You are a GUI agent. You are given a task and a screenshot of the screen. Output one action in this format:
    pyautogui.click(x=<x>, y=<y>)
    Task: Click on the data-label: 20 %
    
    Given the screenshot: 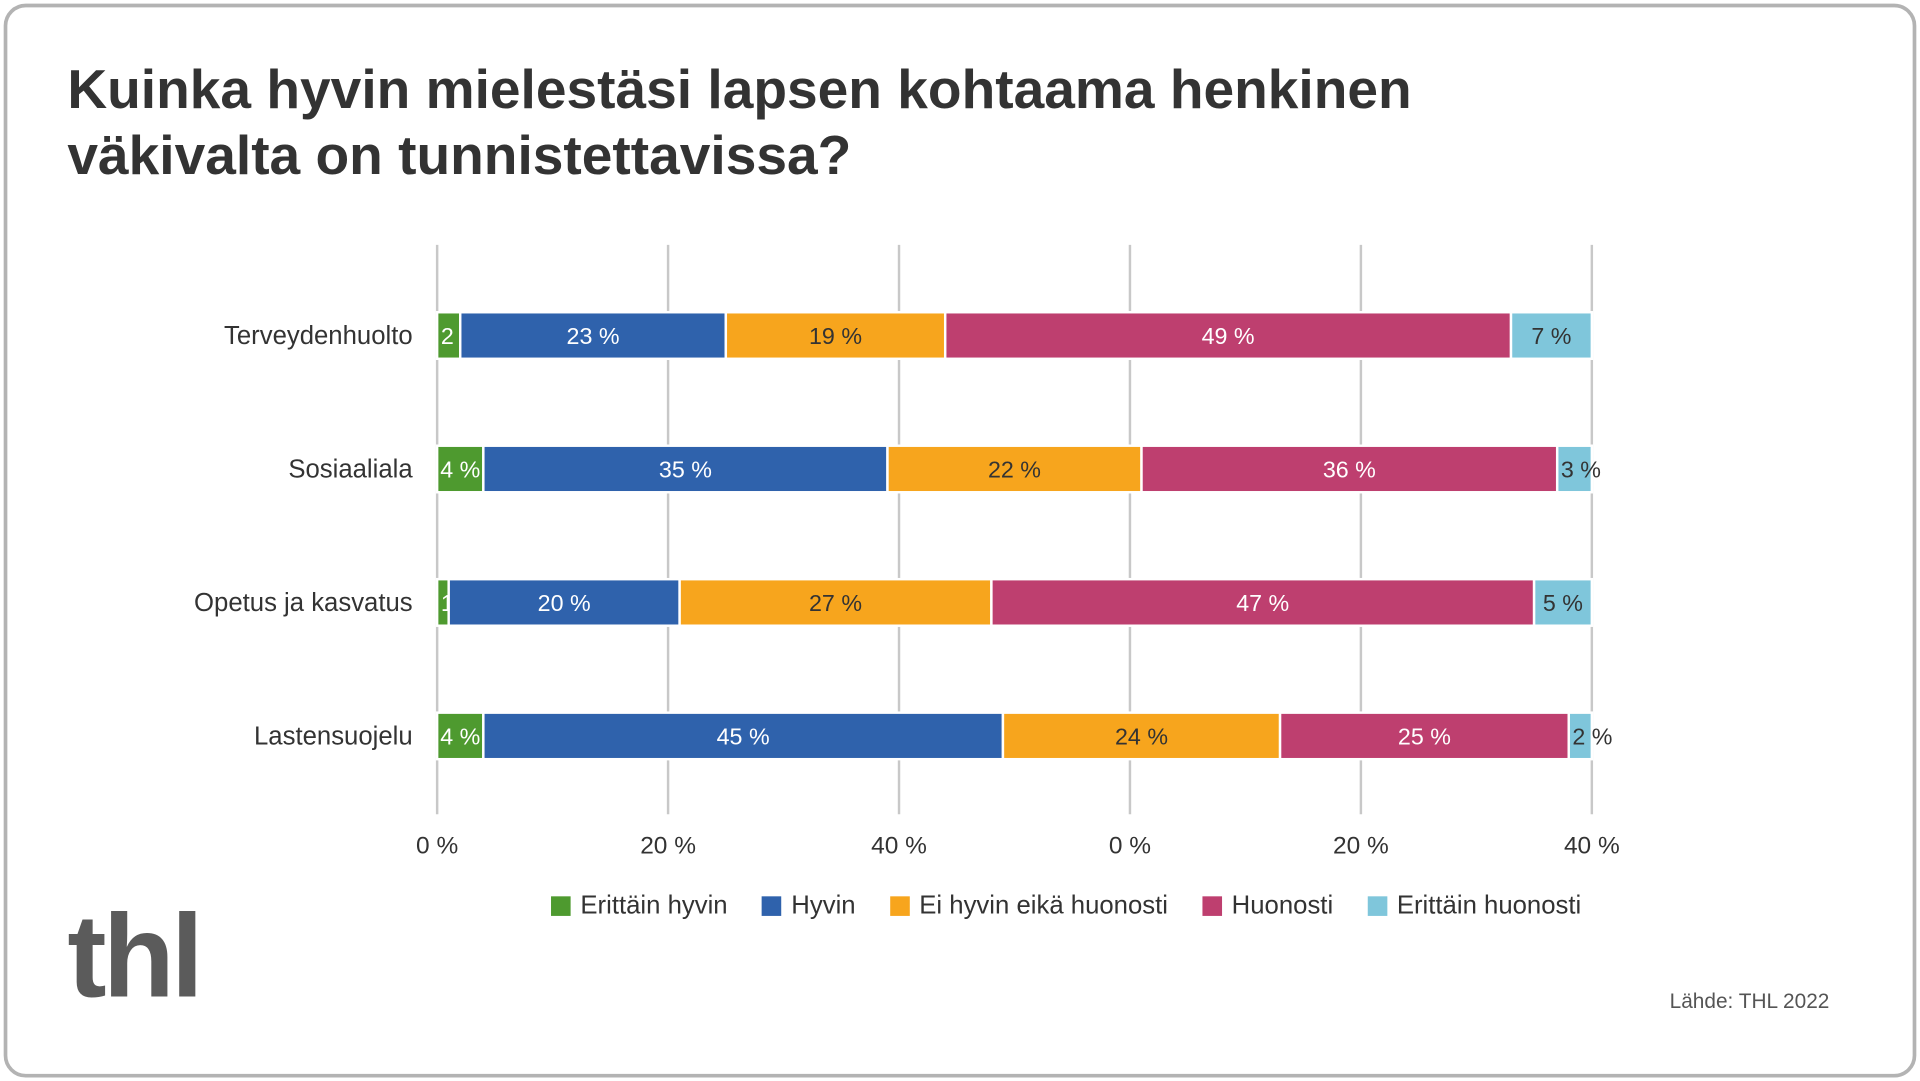 What is the action you would take?
    pyautogui.click(x=564, y=603)
    